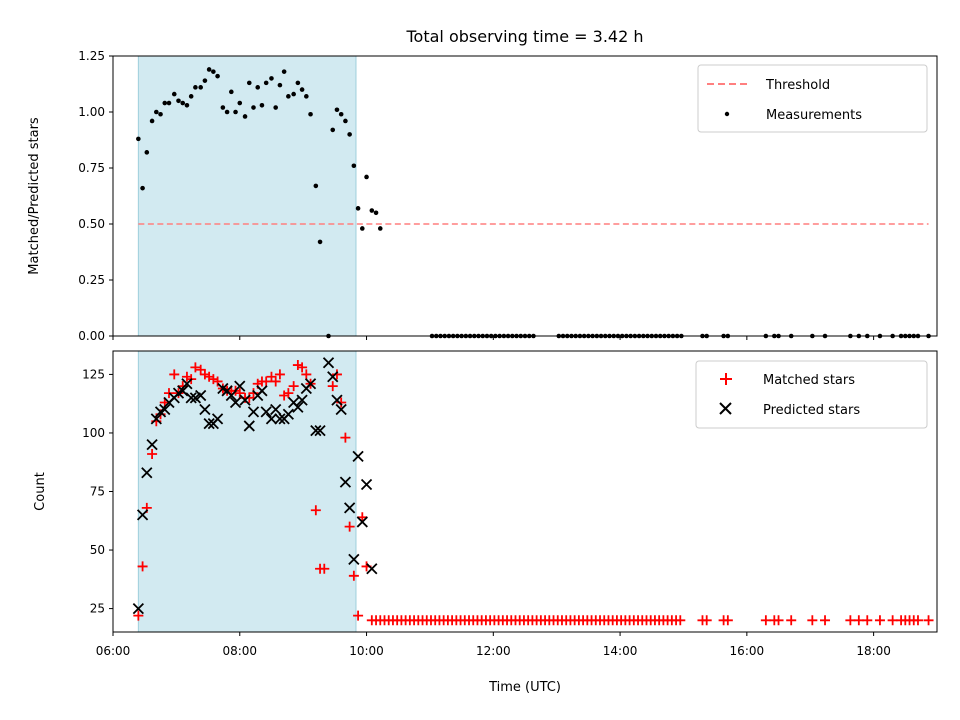 The image size is (960, 720). I want to click on bottom-x-tick-label: 08:00, so click(239, 651).